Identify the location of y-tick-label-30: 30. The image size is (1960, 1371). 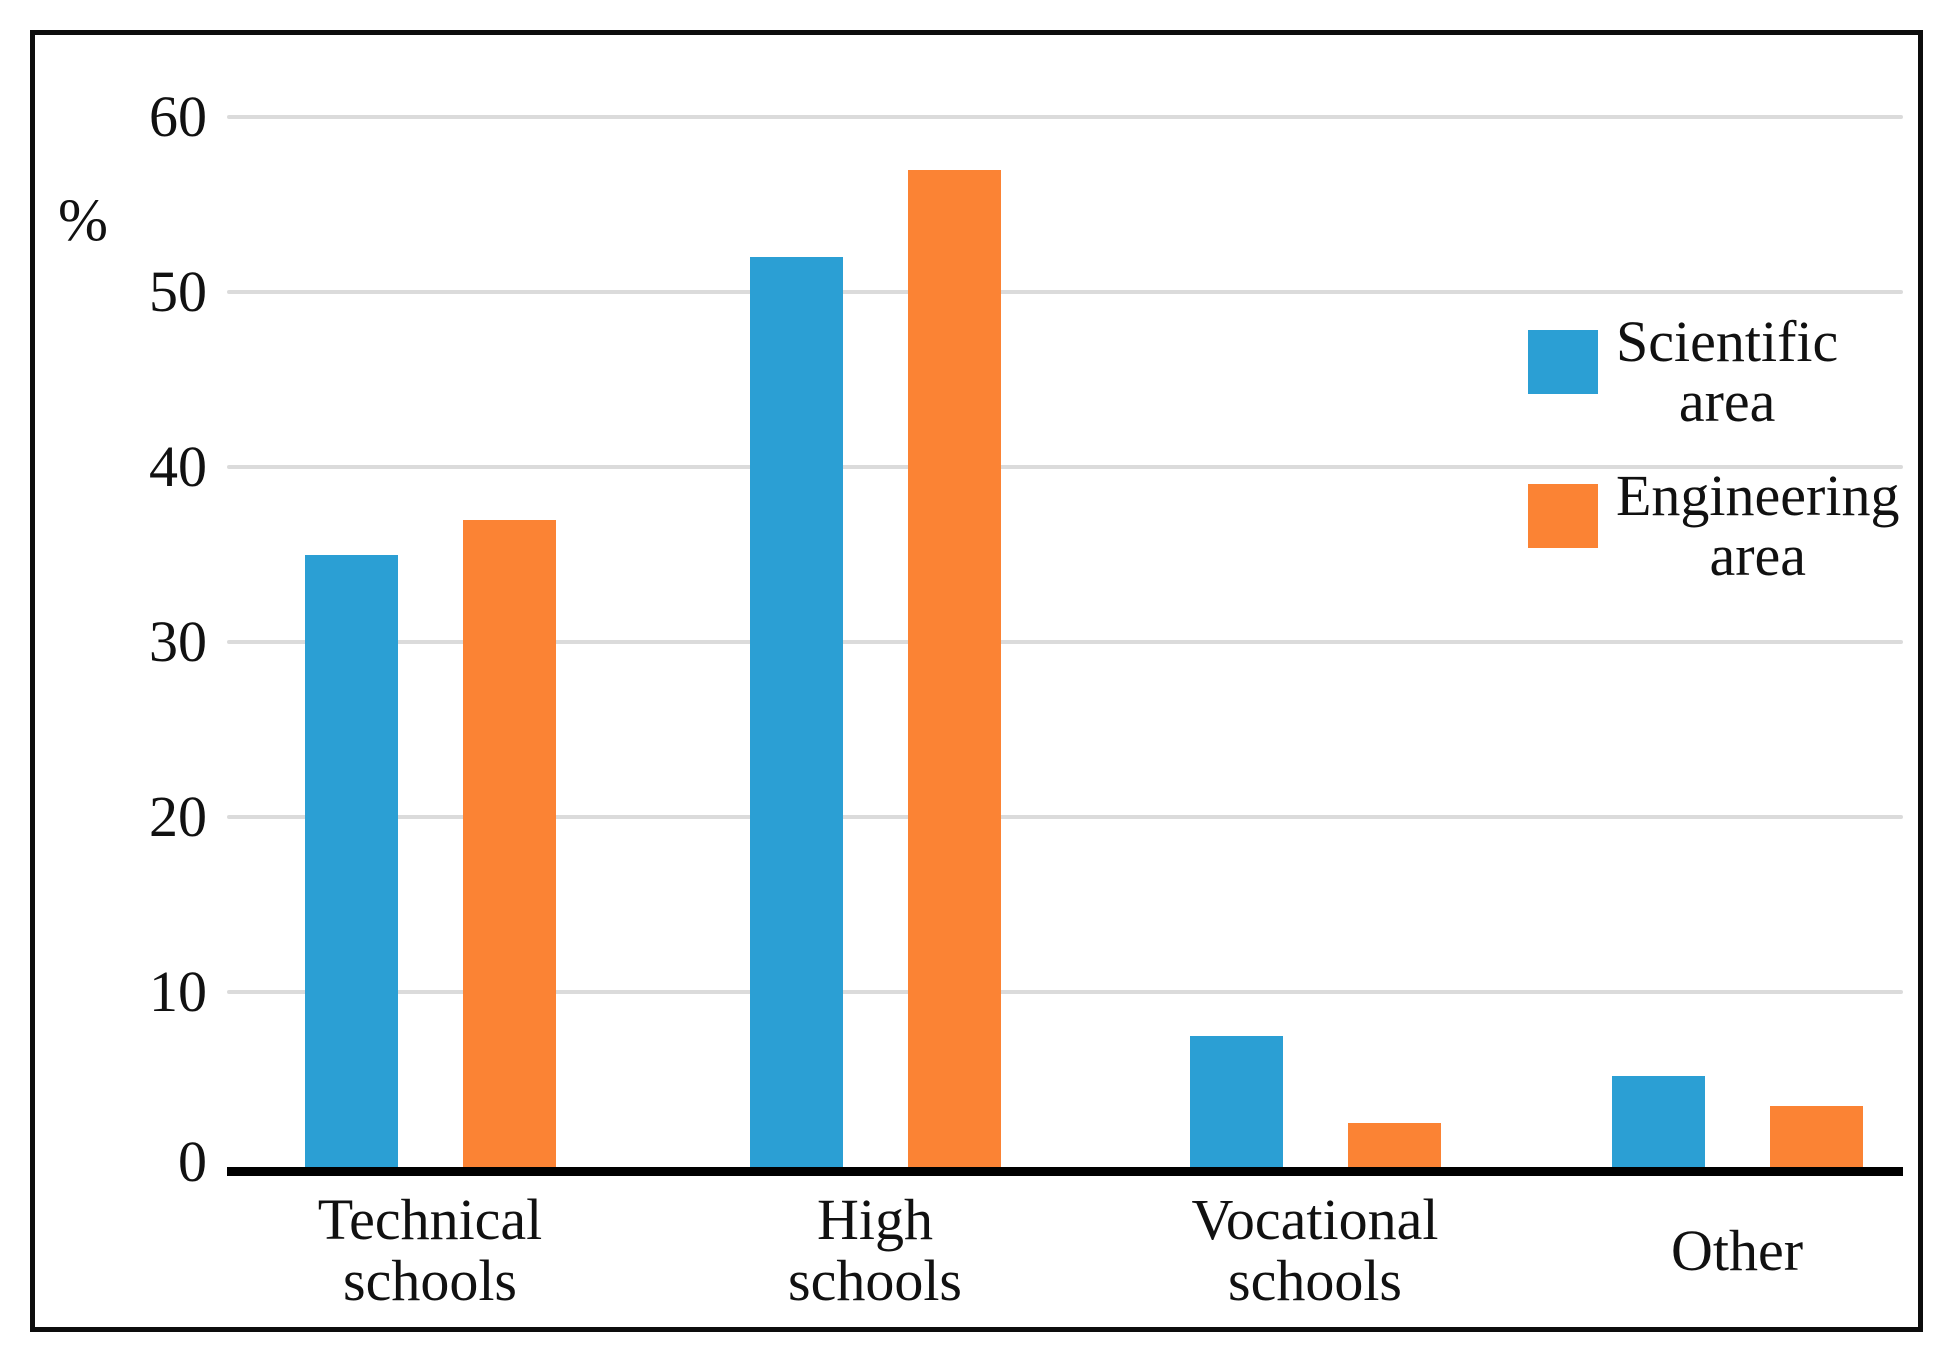
(178, 641).